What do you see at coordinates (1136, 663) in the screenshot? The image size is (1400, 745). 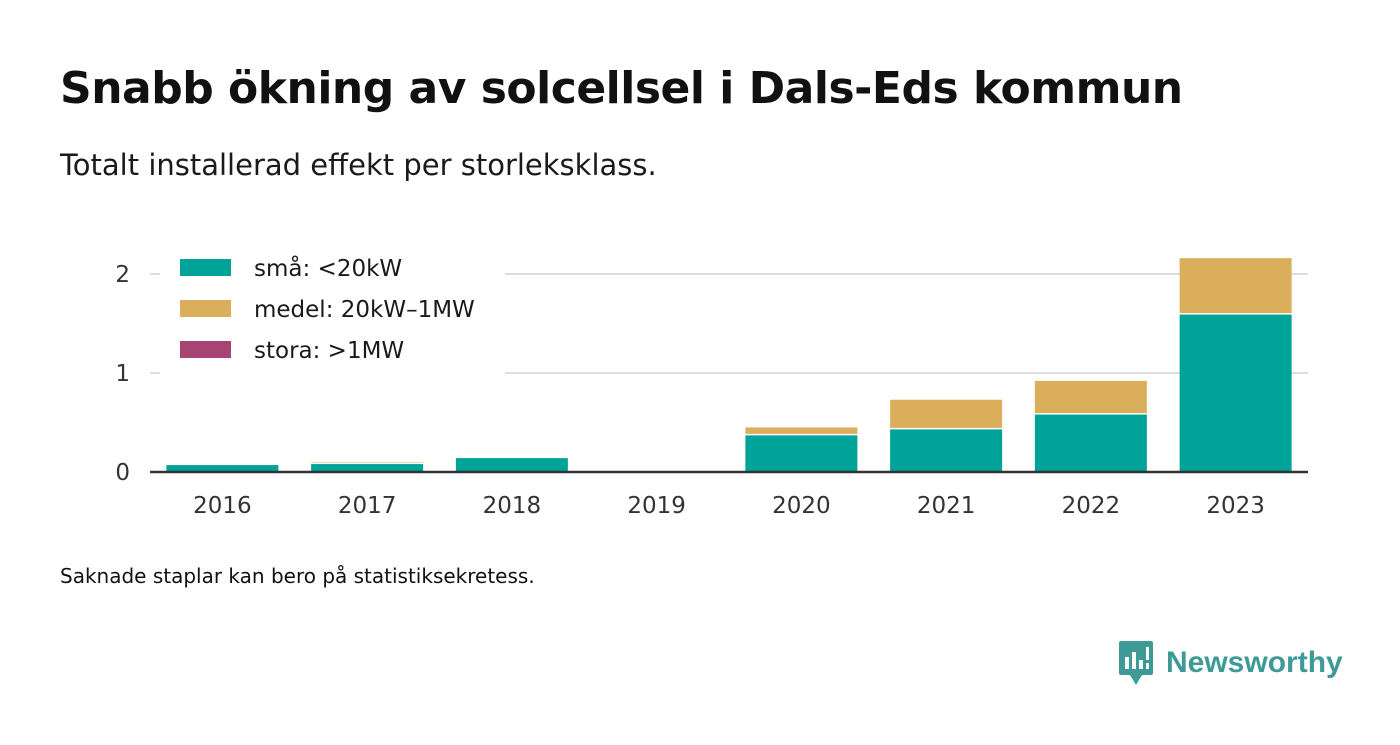 I see `newsworthy-logo-icon` at bounding box center [1136, 663].